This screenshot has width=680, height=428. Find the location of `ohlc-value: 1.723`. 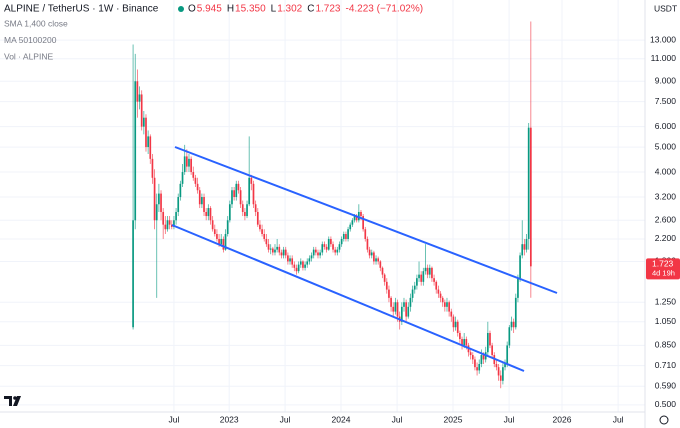

ohlc-value: 1.723 is located at coordinates (327, 9).